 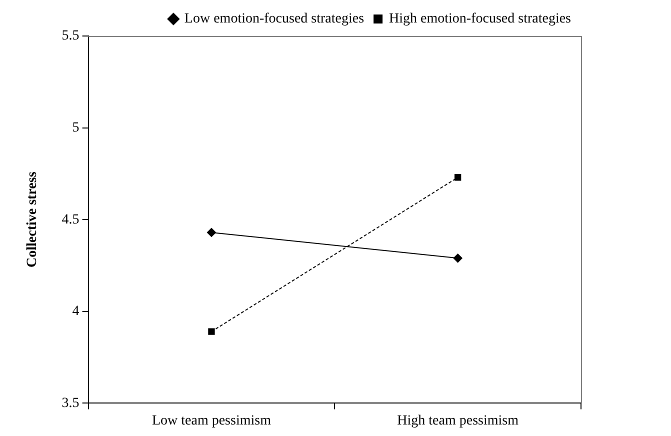 What do you see at coordinates (71, 403) in the screenshot?
I see `y-tick-label: 3.5` at bounding box center [71, 403].